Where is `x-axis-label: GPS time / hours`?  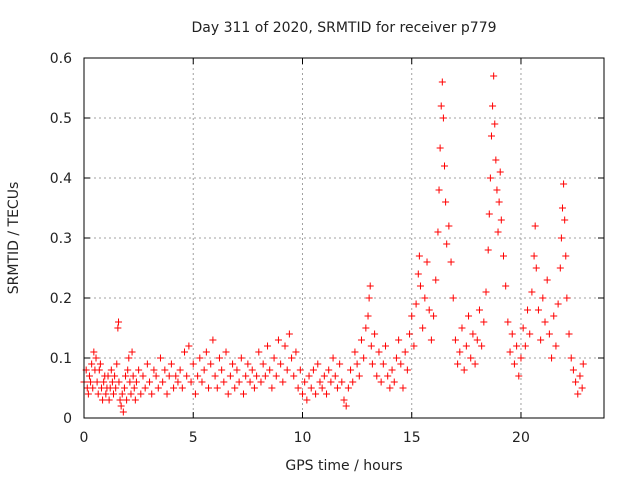
x-axis-label: GPS time / hours is located at coordinates (343, 466).